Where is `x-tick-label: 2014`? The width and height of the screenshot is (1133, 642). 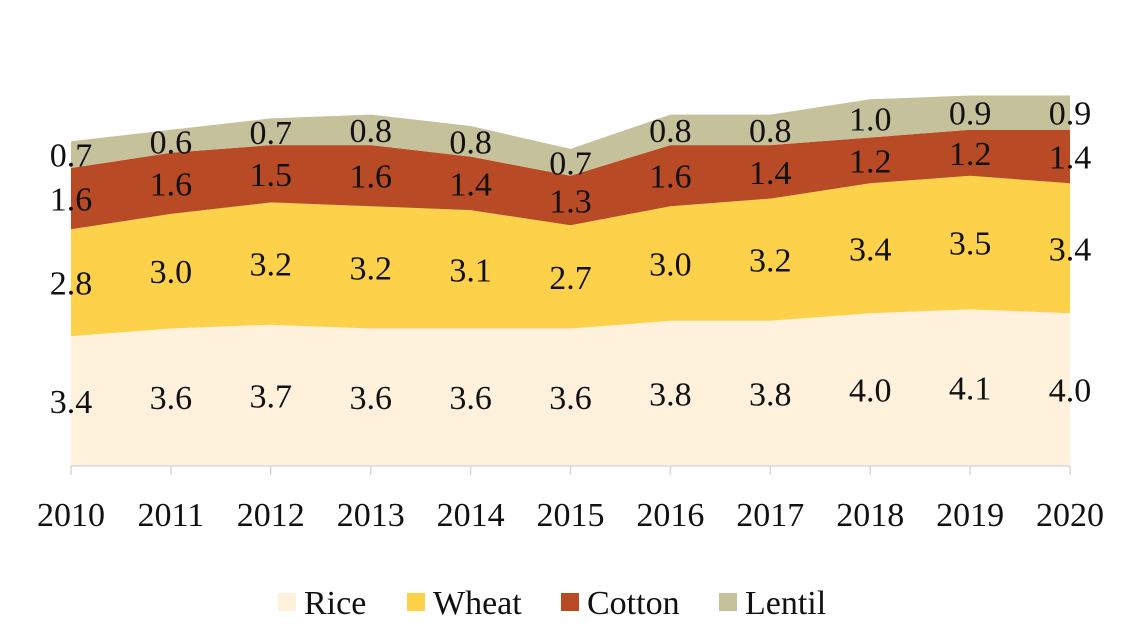 x-tick-label: 2014 is located at coordinates (471, 515).